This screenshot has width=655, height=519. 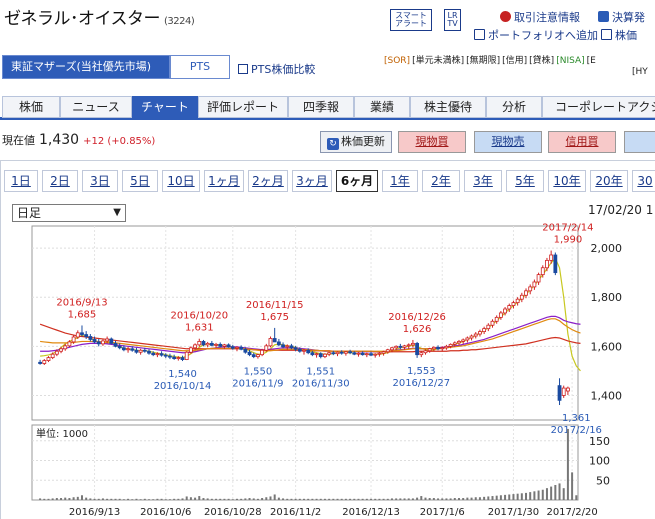 I want to click on high-annotation-date: 2017/2/14, so click(x=567, y=228).